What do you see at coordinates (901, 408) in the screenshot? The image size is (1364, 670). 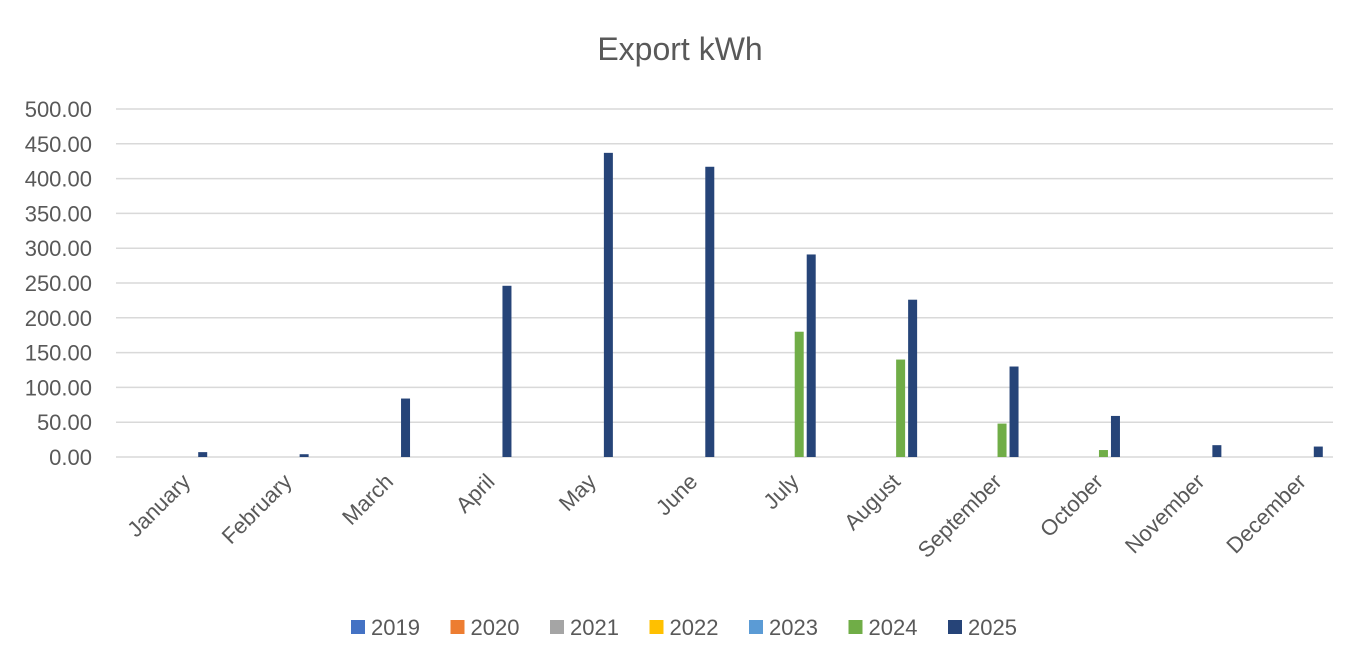 I see `bar-2024-august` at bounding box center [901, 408].